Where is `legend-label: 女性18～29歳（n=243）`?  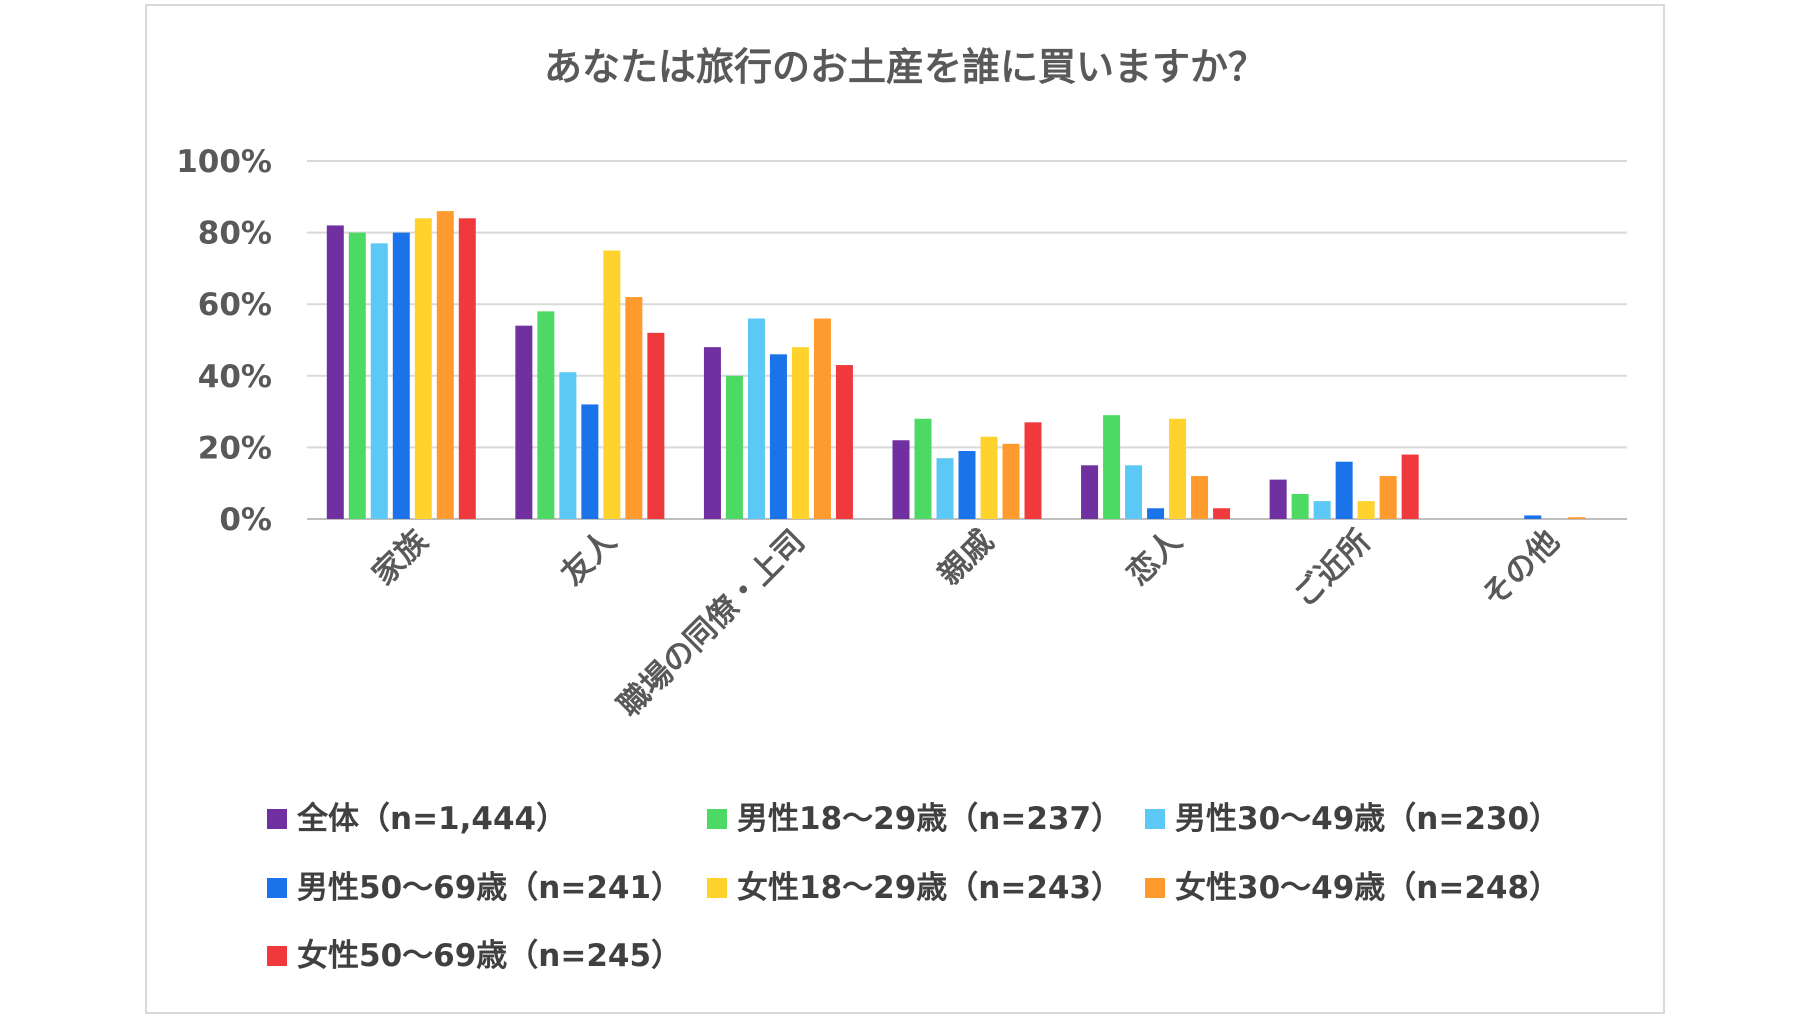 legend-label: 女性18～29歳（n=243） is located at coordinates (929, 888).